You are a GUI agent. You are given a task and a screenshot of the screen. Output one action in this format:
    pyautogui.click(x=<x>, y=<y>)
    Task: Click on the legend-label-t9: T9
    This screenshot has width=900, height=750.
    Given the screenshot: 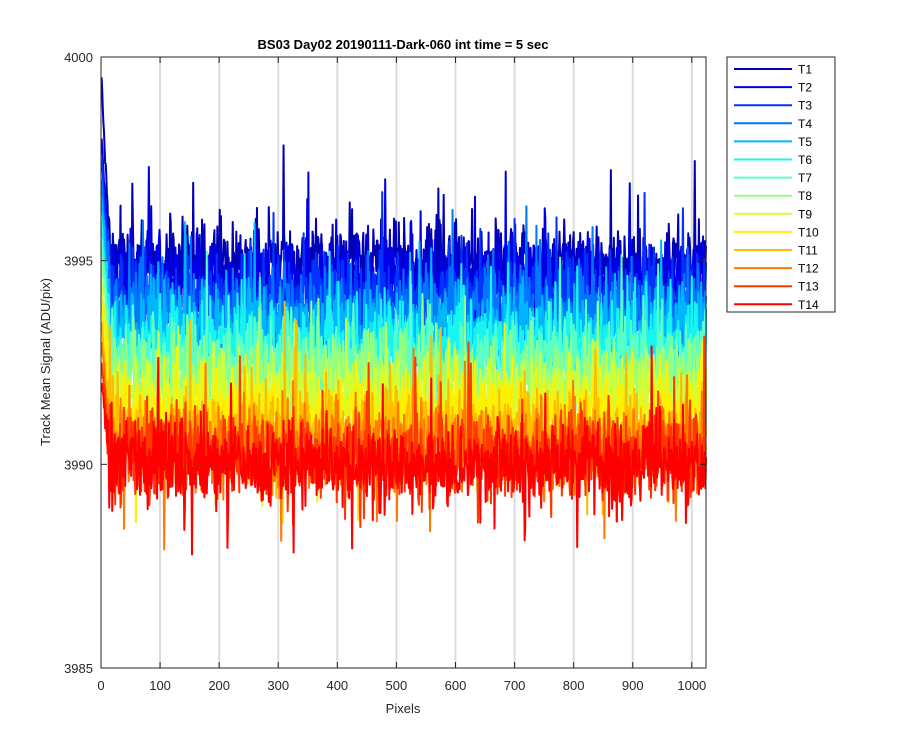 What is the action you would take?
    pyautogui.click(x=805, y=214)
    